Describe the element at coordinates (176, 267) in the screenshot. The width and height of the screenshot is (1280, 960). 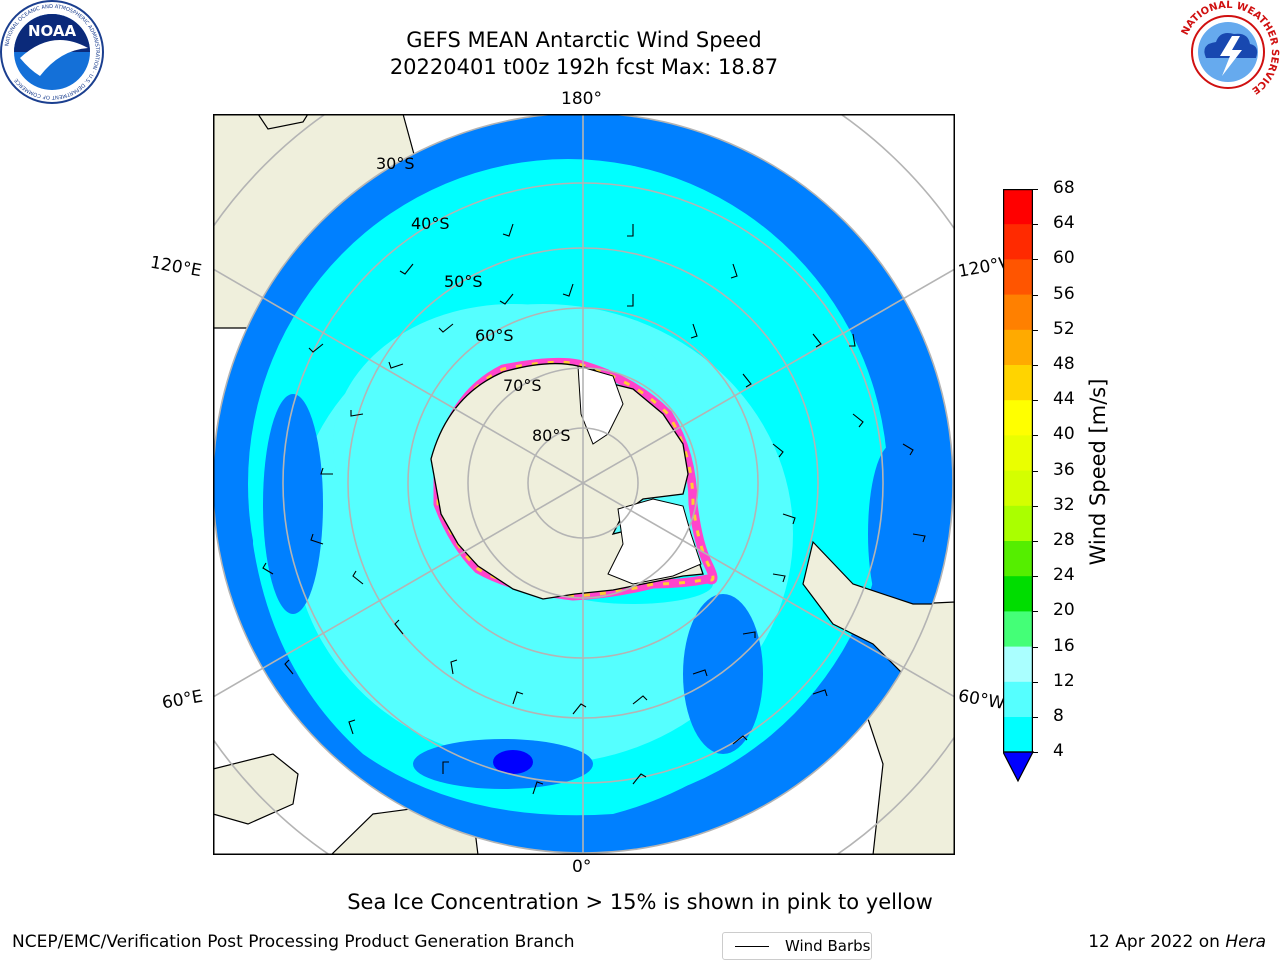
I see `lon-label-120e: 120°E` at that location.